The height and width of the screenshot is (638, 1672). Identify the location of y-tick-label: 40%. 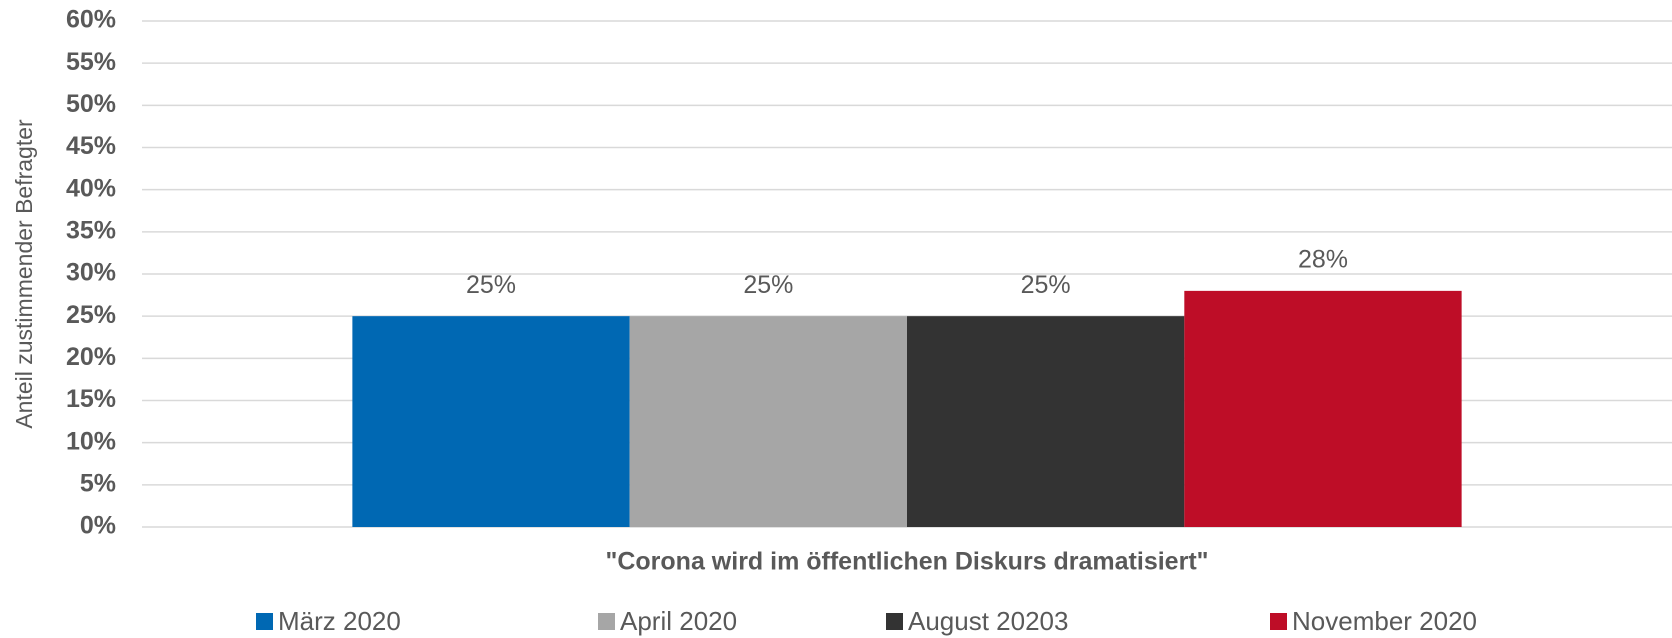
(91, 188).